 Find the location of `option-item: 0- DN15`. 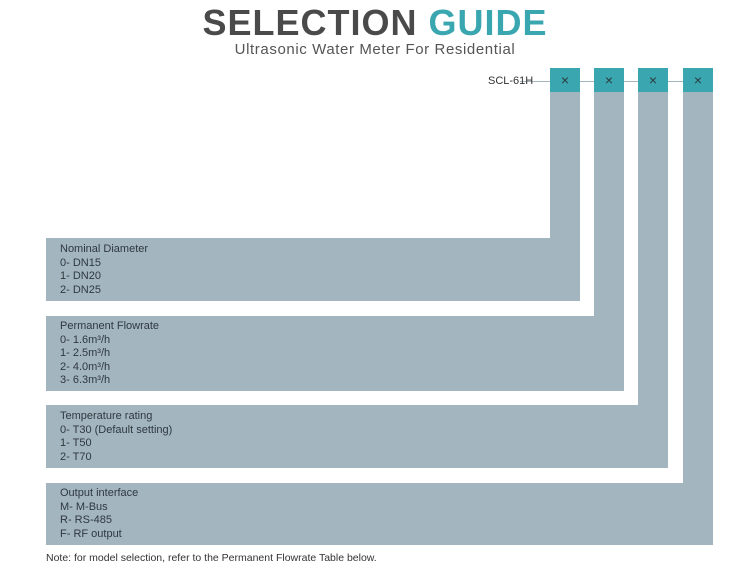

option-item: 0- DN15 is located at coordinates (80, 262).